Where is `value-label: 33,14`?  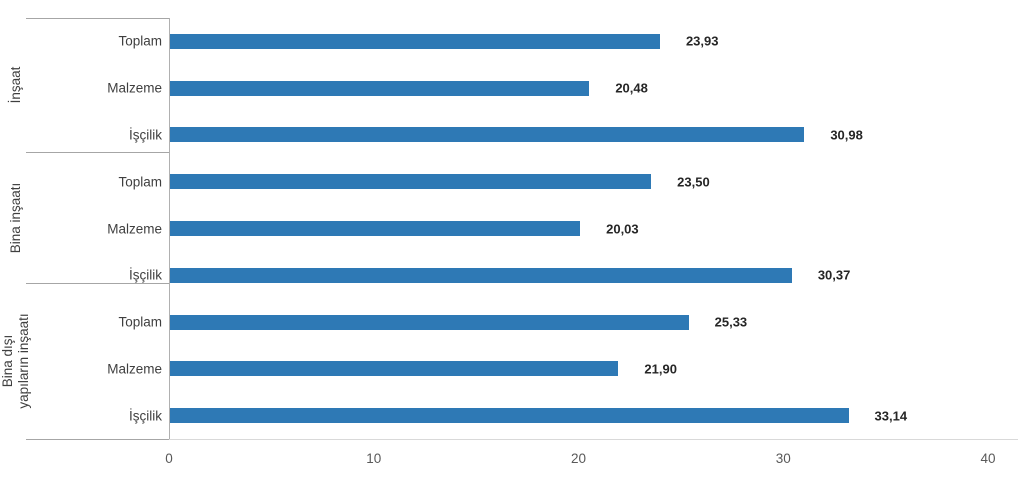 value-label: 33,14 is located at coordinates (891, 416).